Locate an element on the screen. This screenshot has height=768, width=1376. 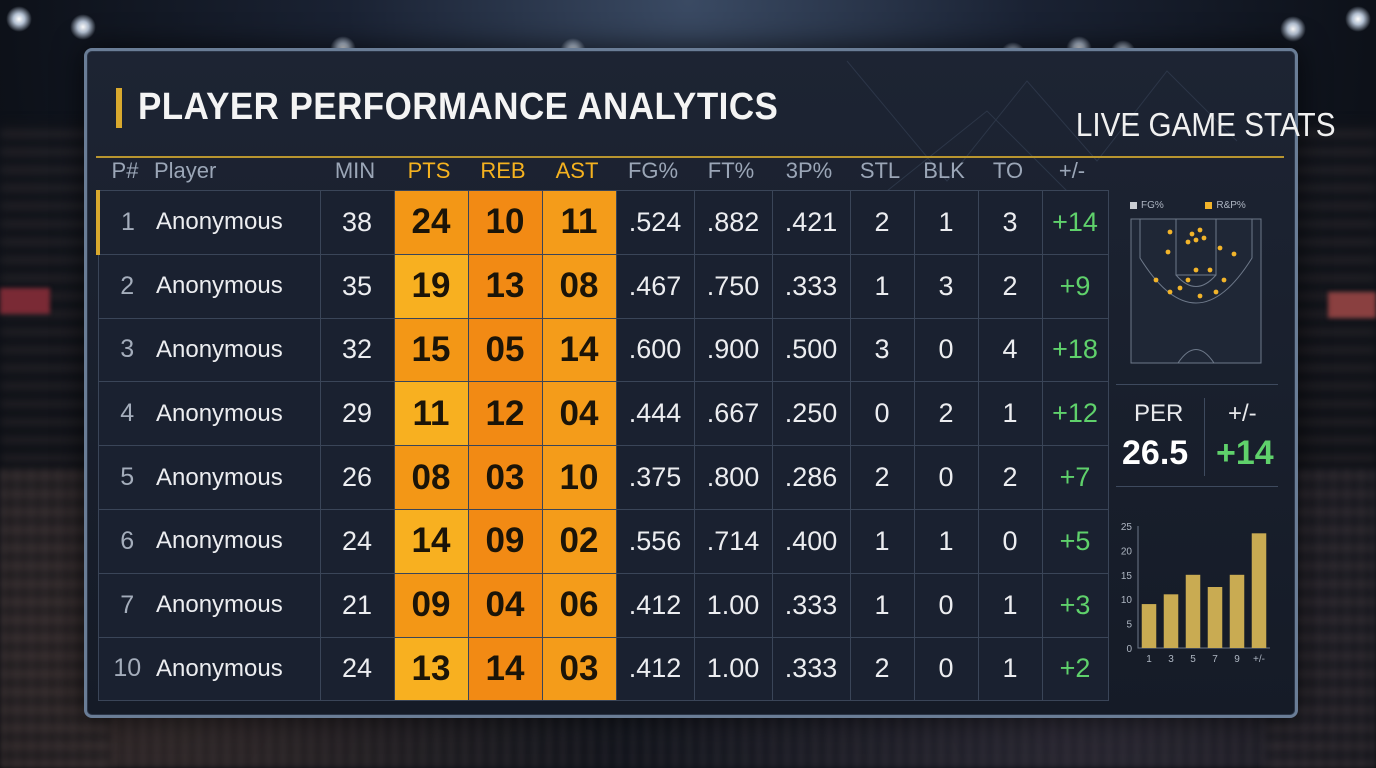
cell-pn: 10 is located at coordinates (126, 669).